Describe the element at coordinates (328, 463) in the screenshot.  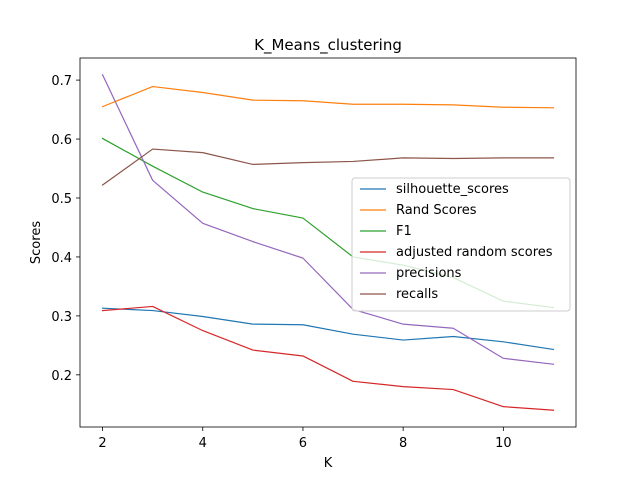
I see `x-axis-label: K` at that location.